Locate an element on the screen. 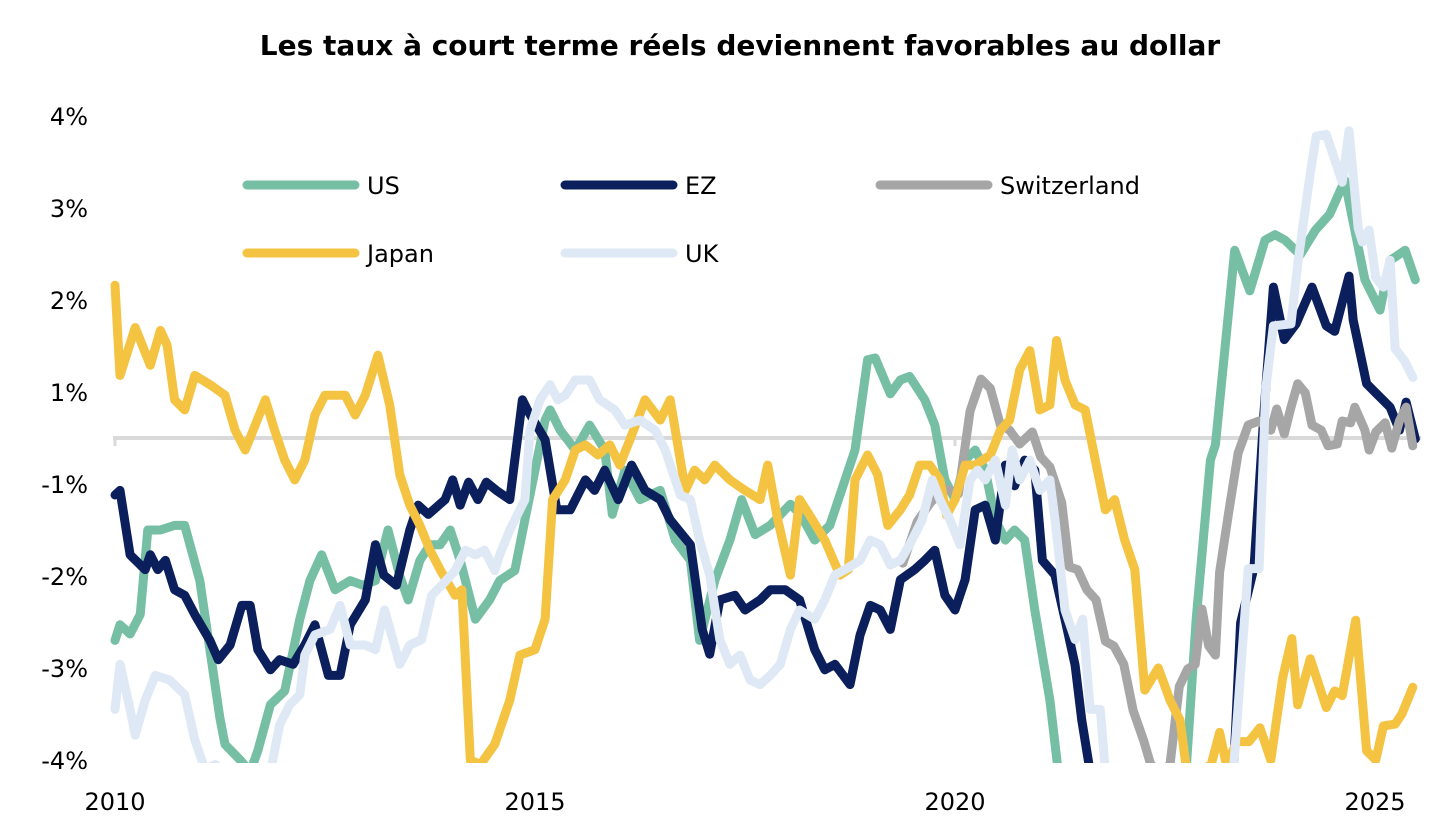 The image size is (1430, 840). y-tick-label: 4% is located at coordinates (69, 117).